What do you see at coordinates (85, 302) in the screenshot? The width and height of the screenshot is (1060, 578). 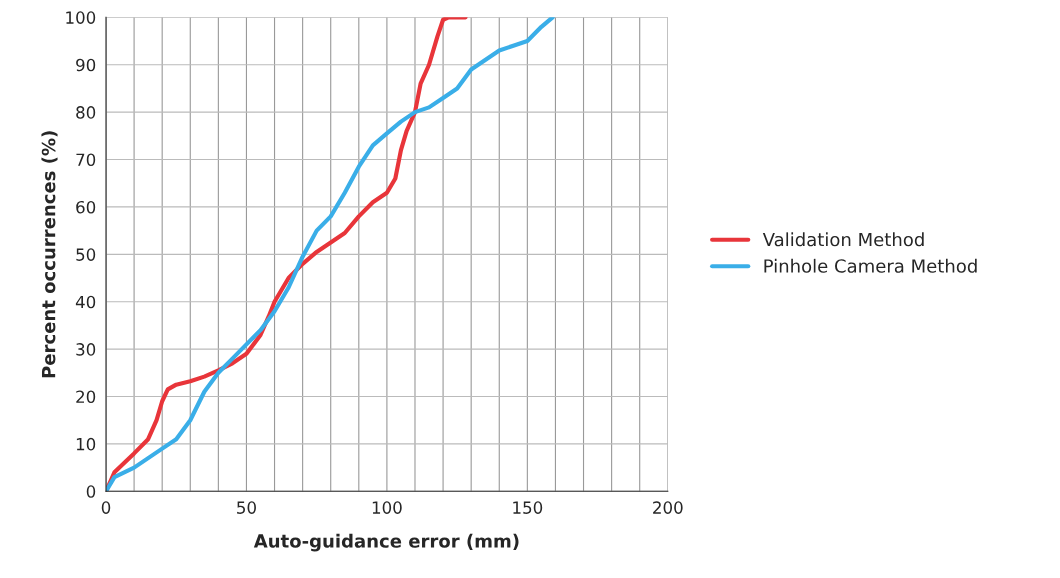 I see `y-tick-label: 40` at bounding box center [85, 302].